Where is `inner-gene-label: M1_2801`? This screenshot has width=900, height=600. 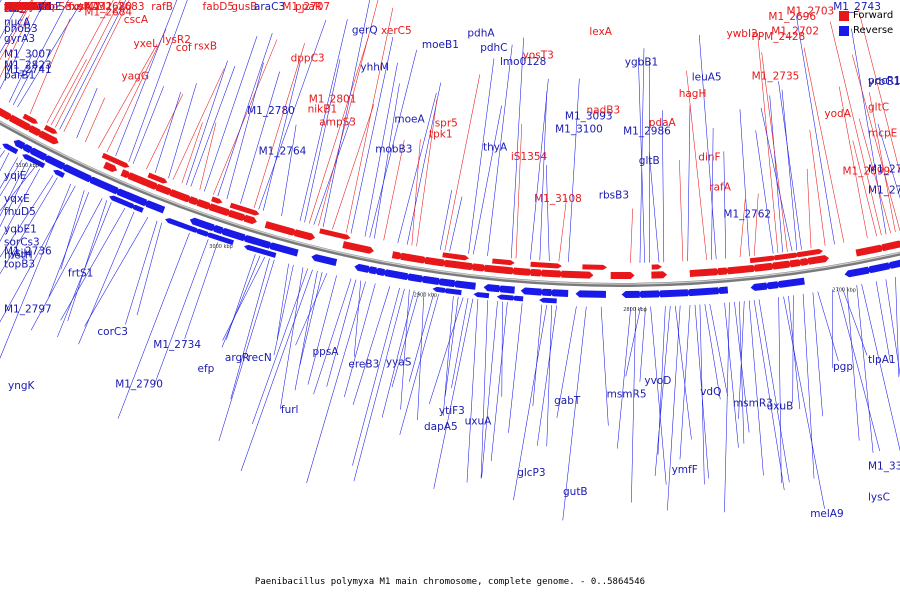
inner-gene-label: M1_2801 is located at coordinates (333, 100).